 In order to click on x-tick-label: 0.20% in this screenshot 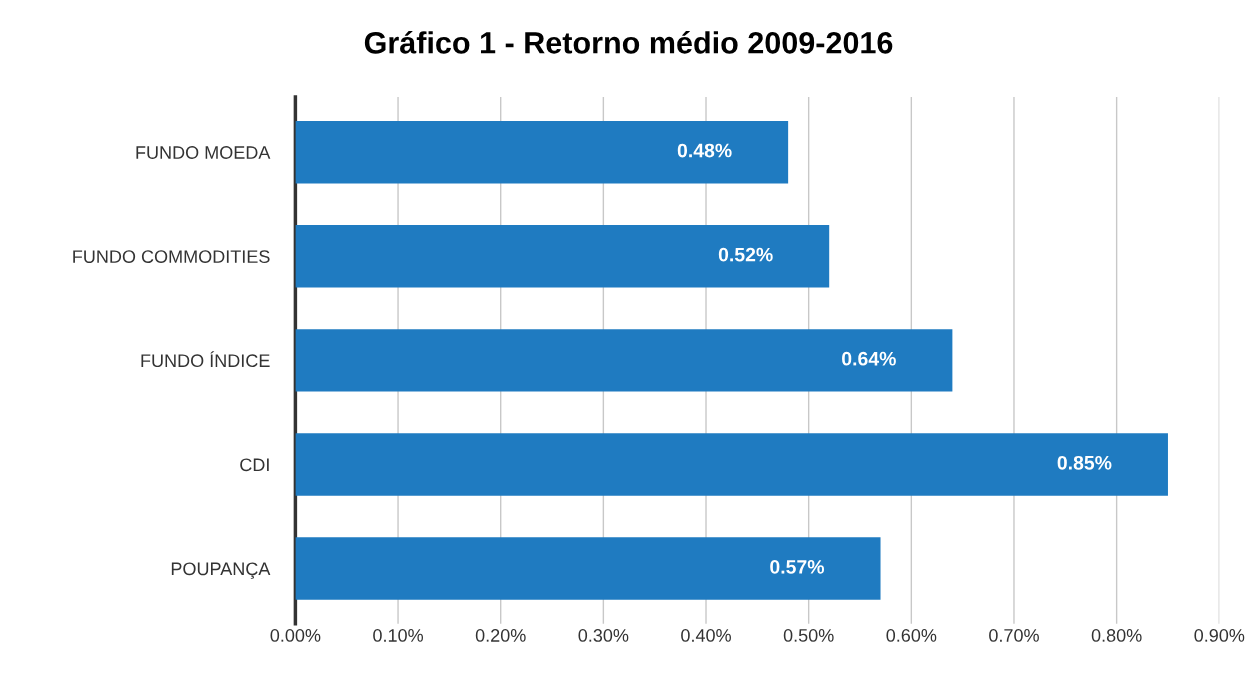, I will do `click(500, 635)`.